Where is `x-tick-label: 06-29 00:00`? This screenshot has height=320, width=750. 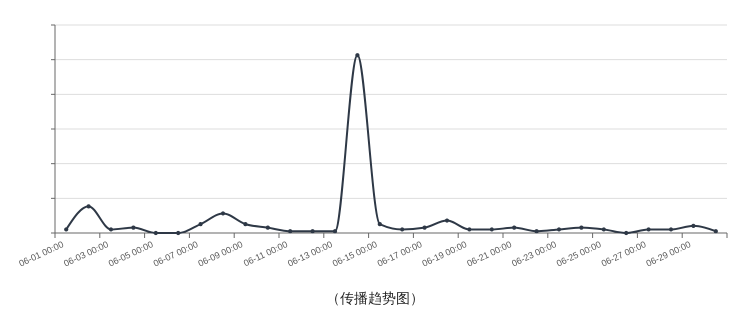
x-tick-label: 06-29 00:00 is located at coordinates (668, 254).